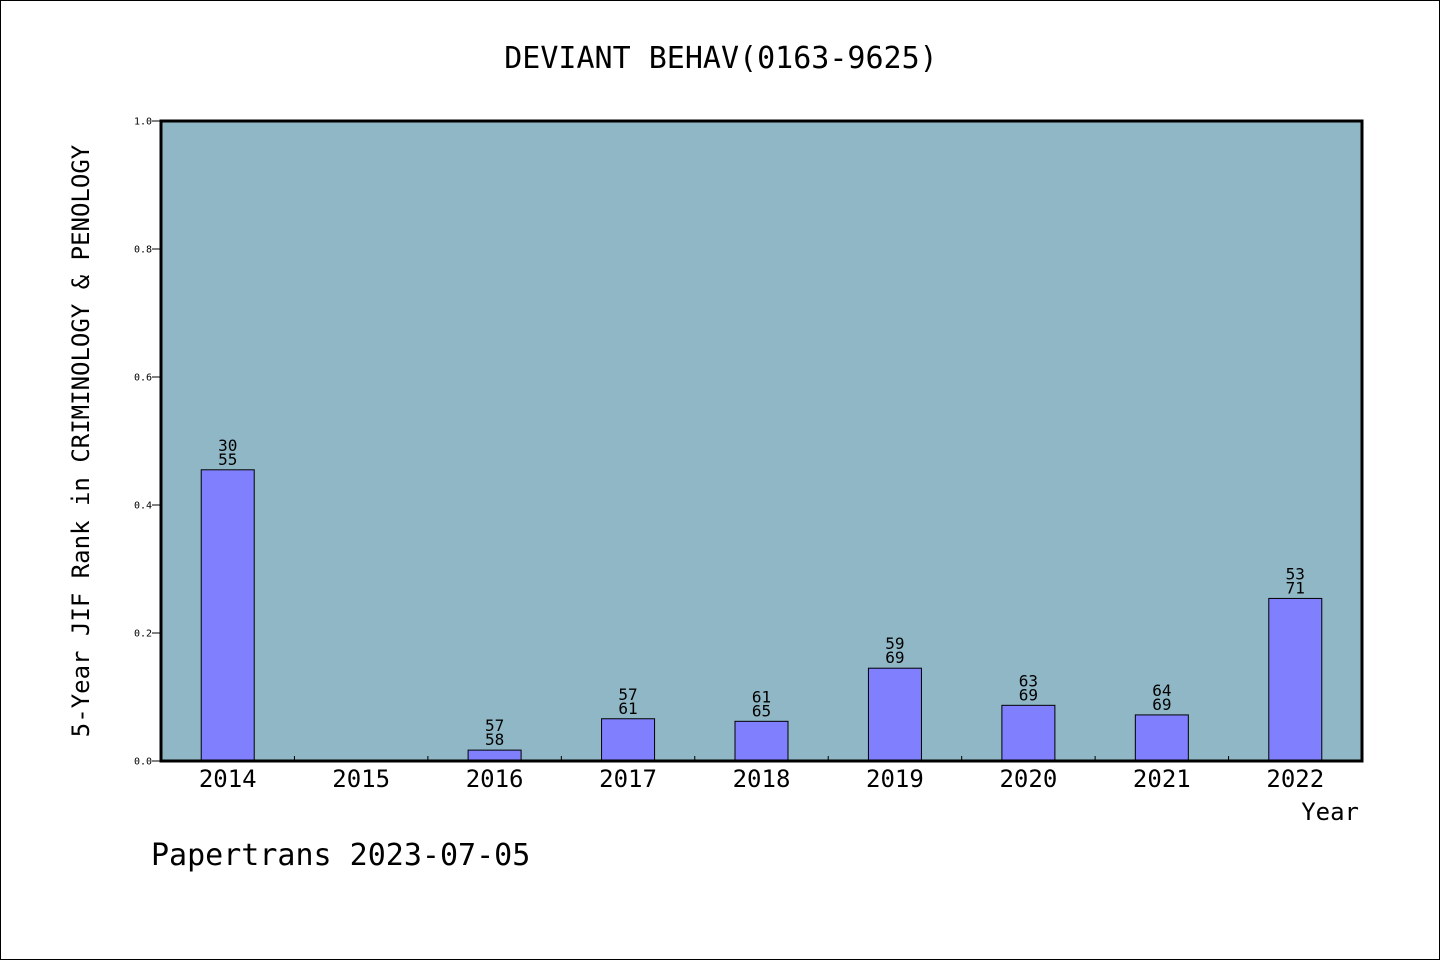 The image size is (1440, 961). What do you see at coordinates (761, 741) in the screenshot?
I see `bar-2018` at bounding box center [761, 741].